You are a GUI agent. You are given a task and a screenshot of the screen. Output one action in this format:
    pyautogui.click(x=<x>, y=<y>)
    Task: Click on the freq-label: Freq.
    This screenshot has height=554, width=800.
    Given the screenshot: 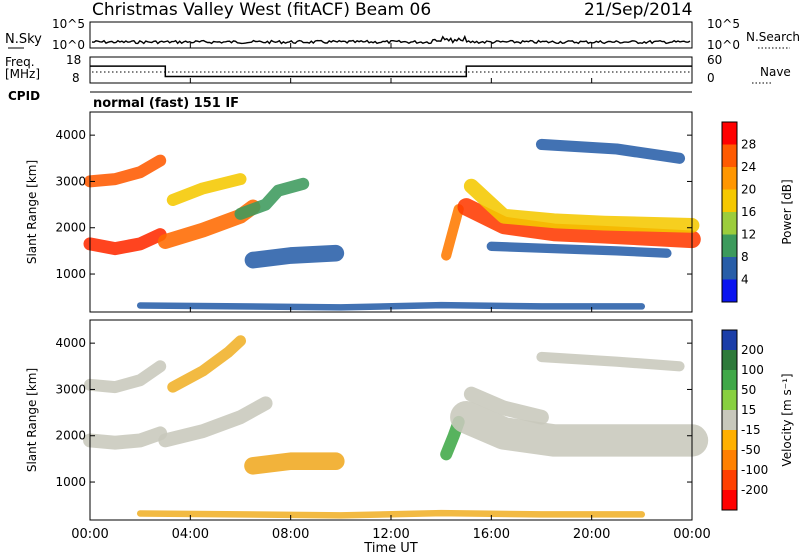 What is the action you would take?
    pyautogui.click(x=20, y=62)
    